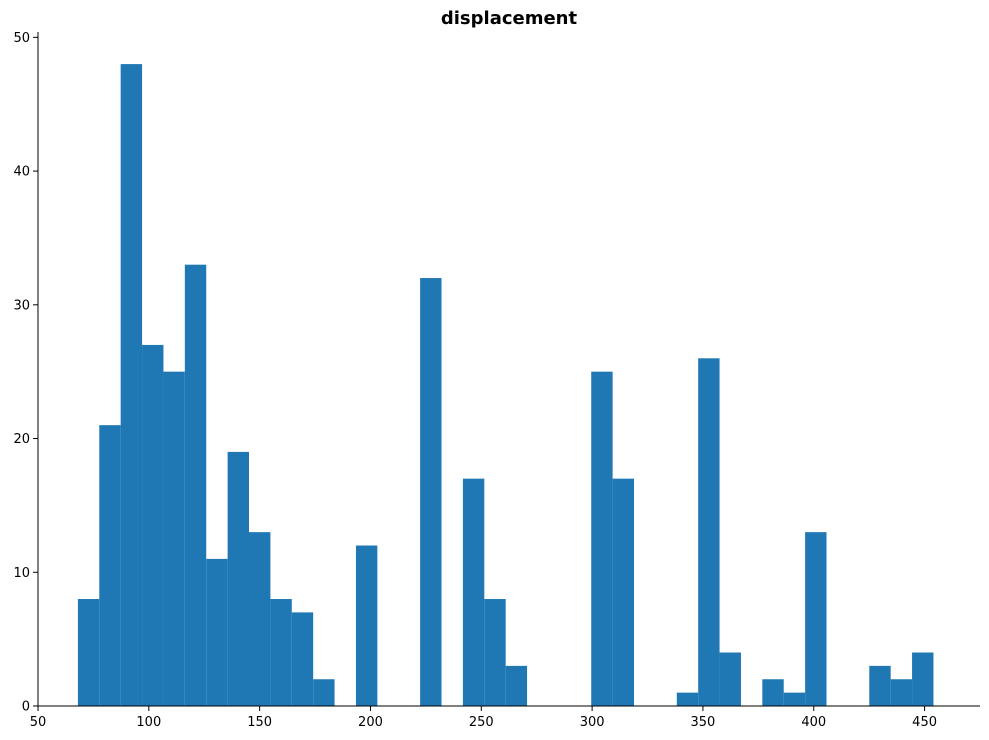 The height and width of the screenshot is (740, 989). I want to click on x-tick-label: 100, so click(148, 722).